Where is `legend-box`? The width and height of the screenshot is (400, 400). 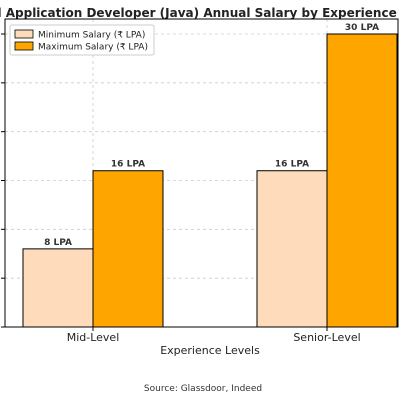
legend-box is located at coordinates (82, 40).